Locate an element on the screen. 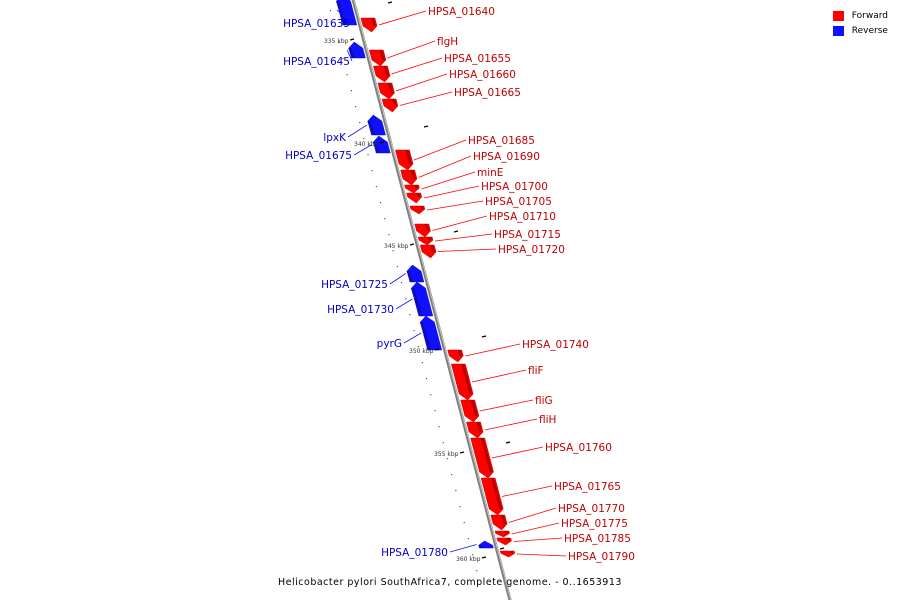  gene-label: HPSA_01780 is located at coordinates (414, 553).